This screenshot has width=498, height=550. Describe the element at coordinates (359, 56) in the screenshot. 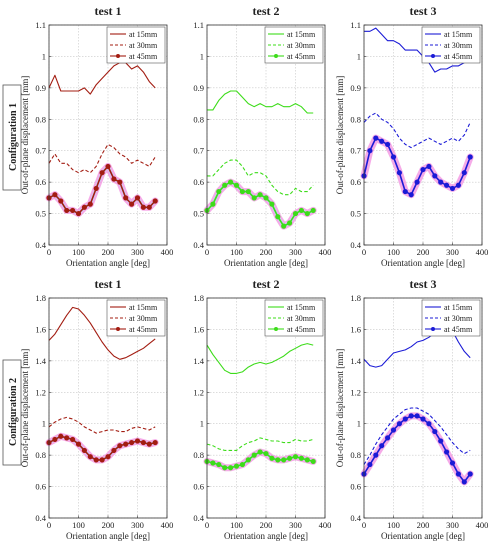

I see `y-tick-label-6: 1` at that location.